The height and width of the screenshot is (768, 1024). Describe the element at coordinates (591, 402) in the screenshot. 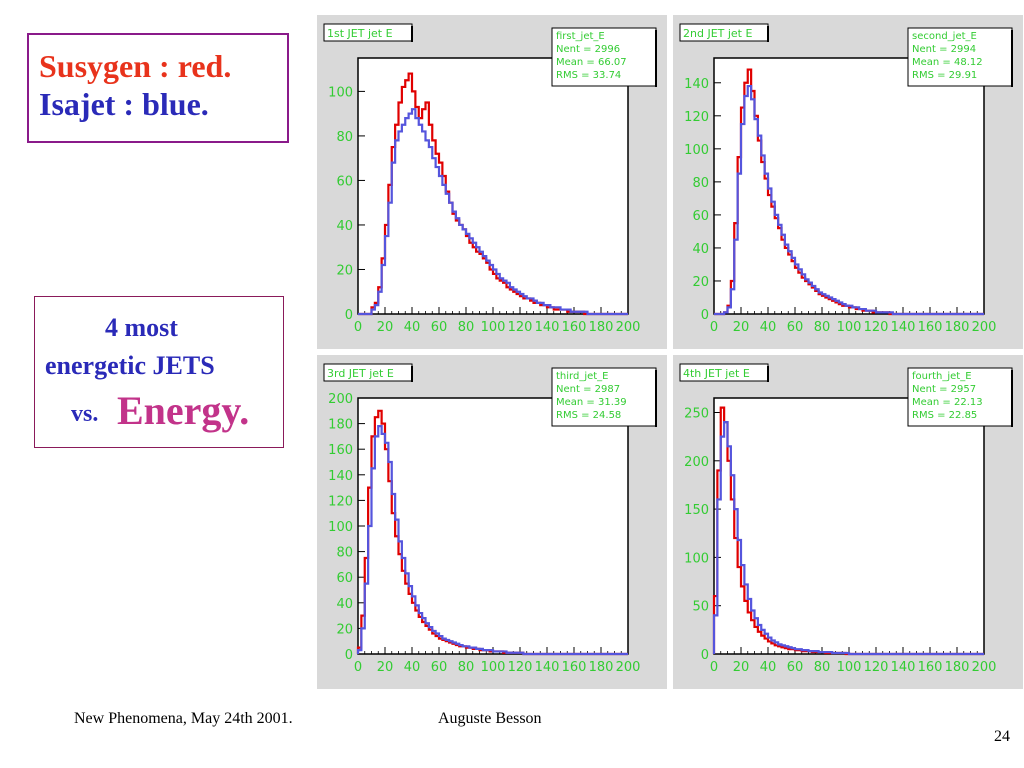

I see `stats-mean: Mean = 31.39` at that location.